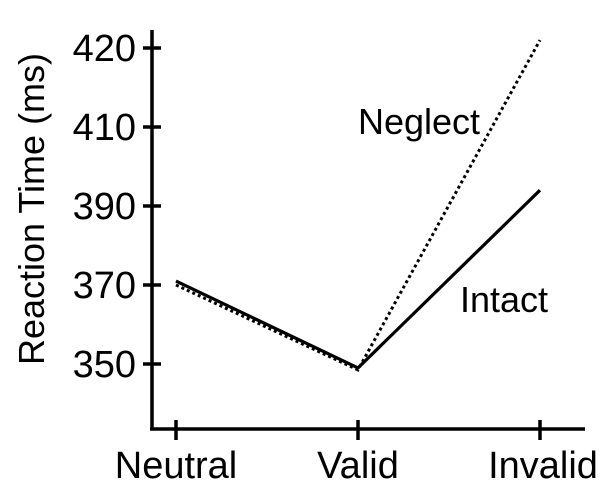 This screenshot has height=492, width=612. I want to click on x-tick-label: Invalid, so click(543, 466).